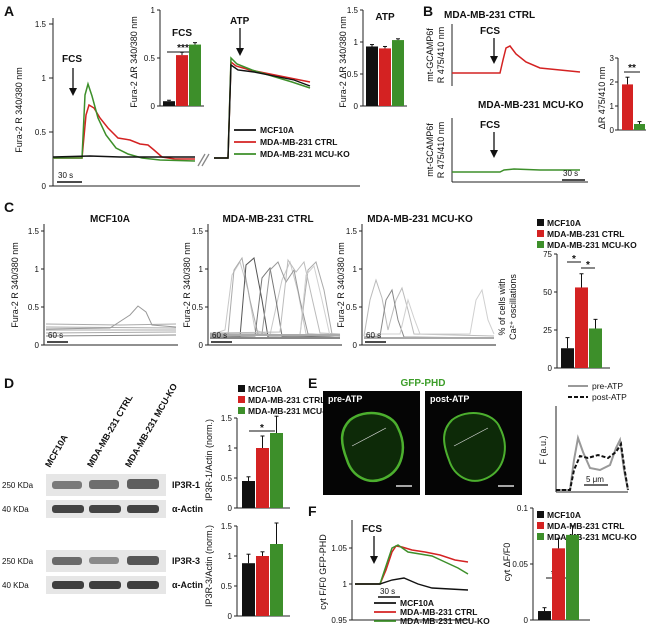 The image size is (650, 628). What do you see at coordinates (230, 508) in the screenshot?
I see `d-bar1-ytick: 0` at bounding box center [230, 508].